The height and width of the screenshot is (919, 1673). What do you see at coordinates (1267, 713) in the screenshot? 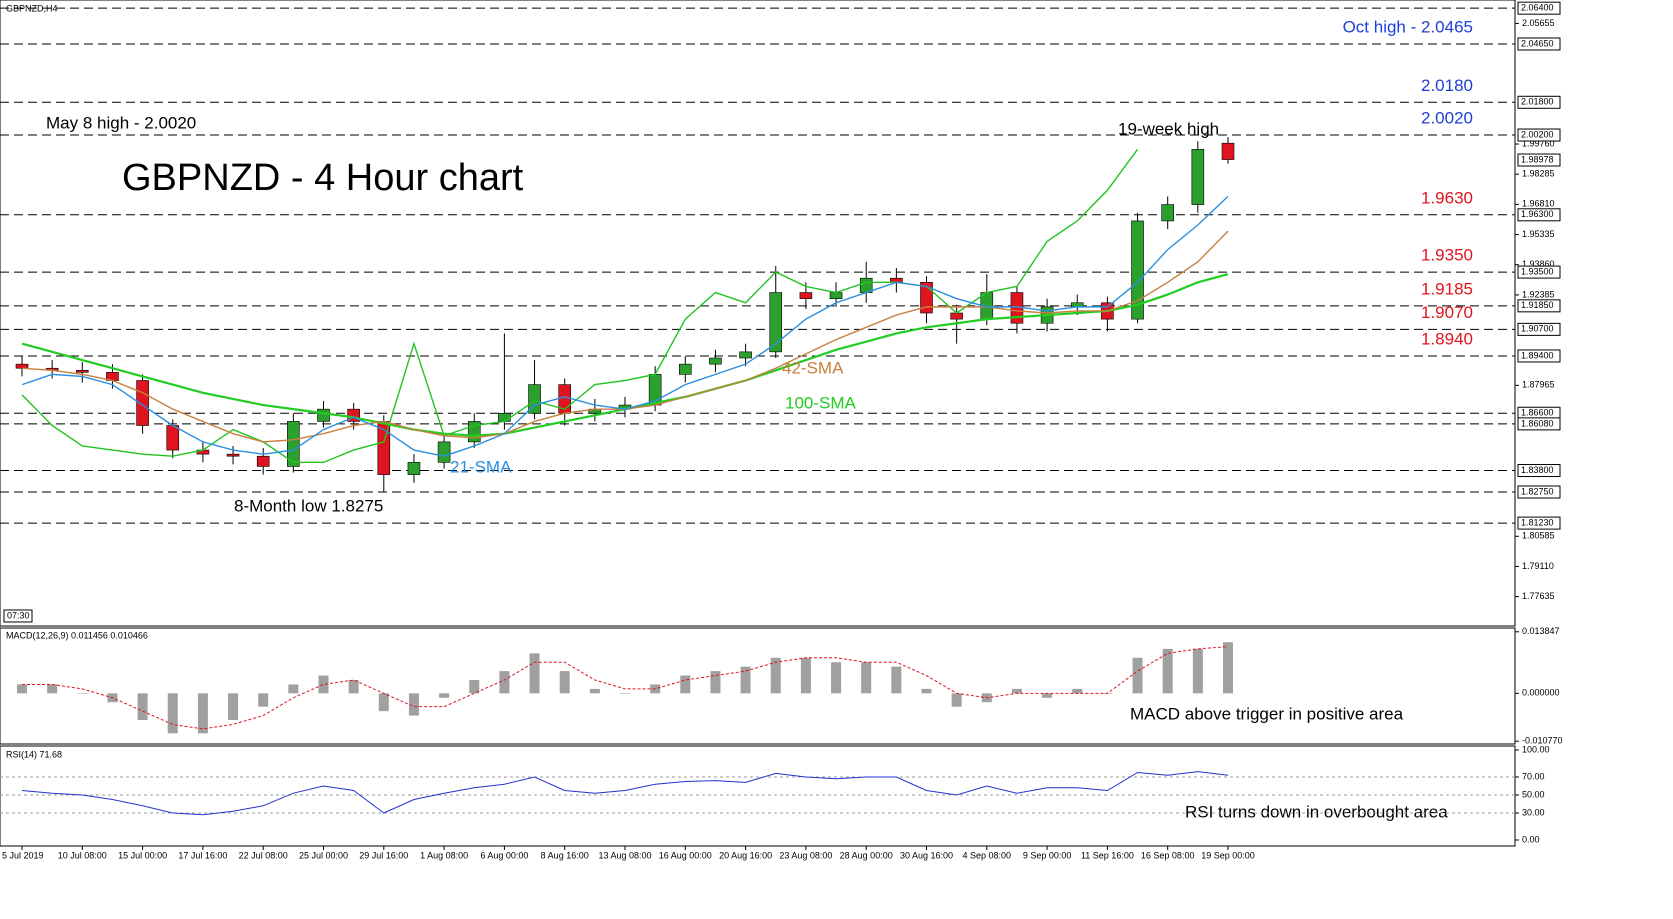
I see `macd-note: MACD above trigger in positive area` at bounding box center [1267, 713].